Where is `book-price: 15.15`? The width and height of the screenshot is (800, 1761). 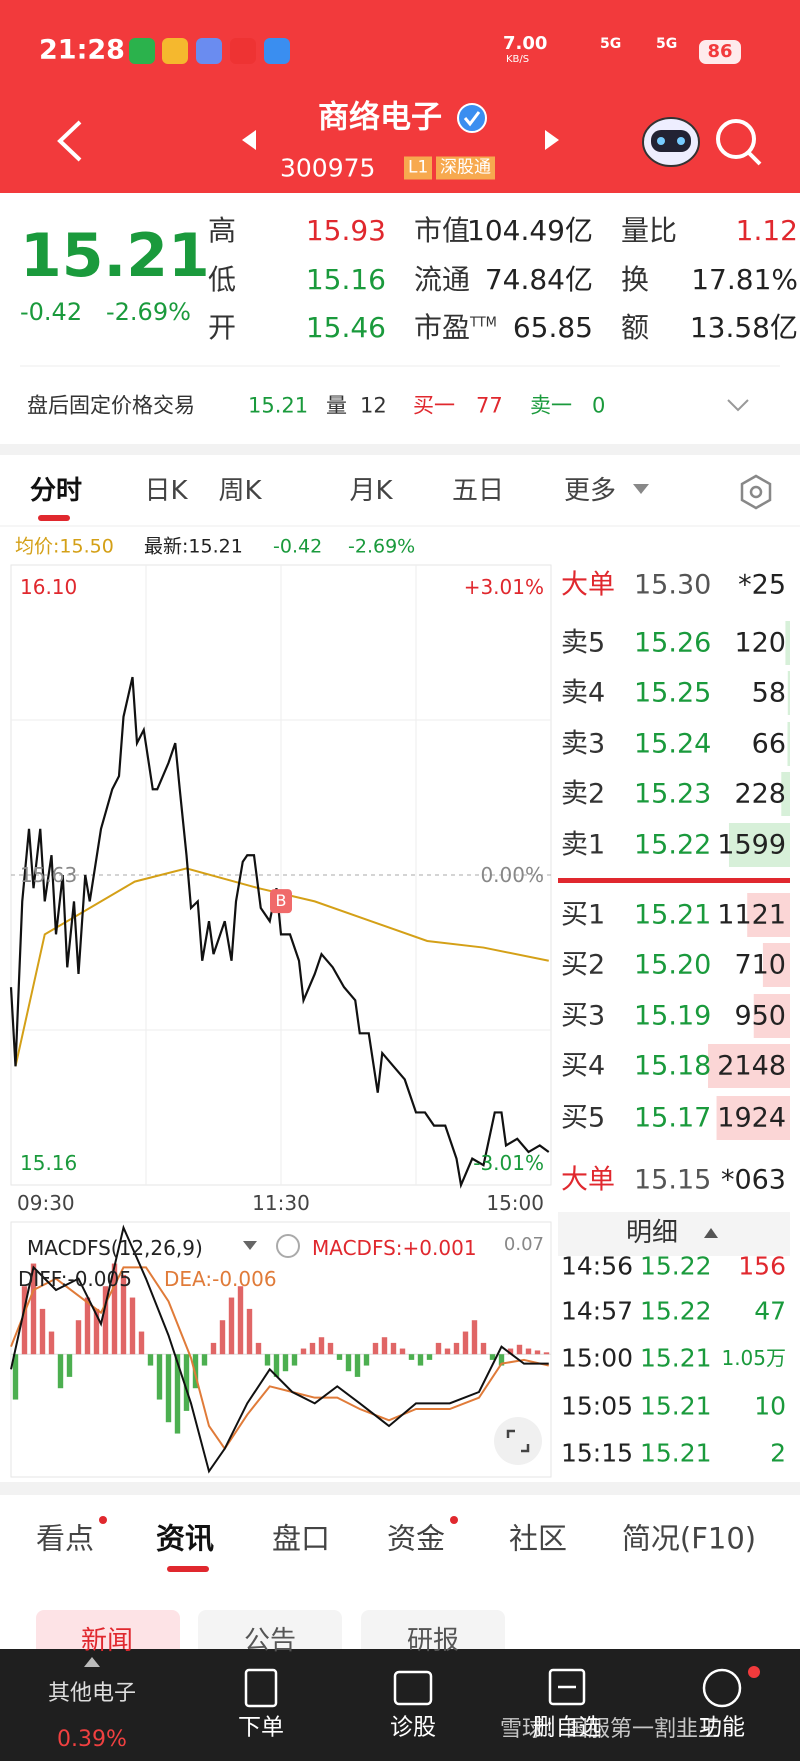
book-price: 15.15 is located at coordinates (673, 1180).